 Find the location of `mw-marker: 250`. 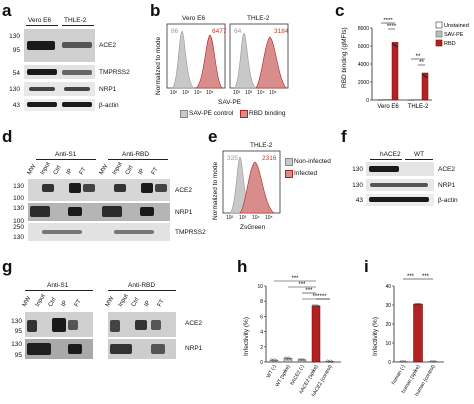

mw-marker: 250 is located at coordinates (18, 227).